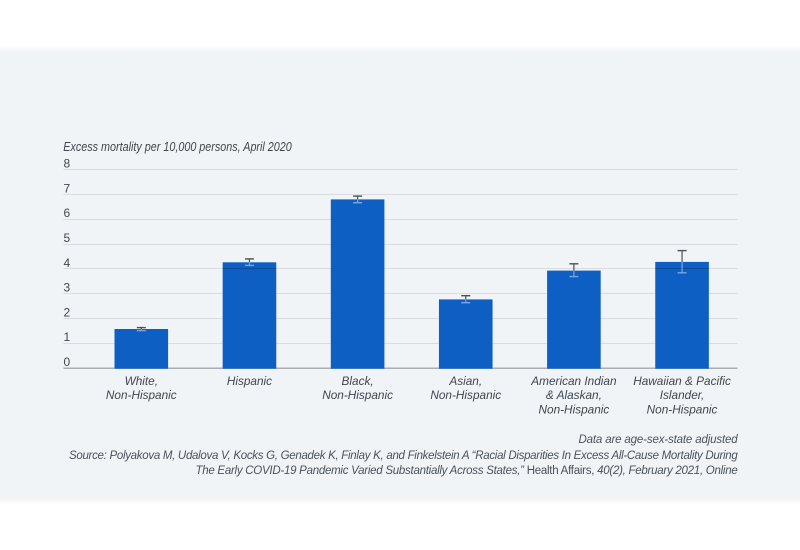  What do you see at coordinates (66, 263) in the screenshot?
I see `svg-text: 4` at bounding box center [66, 263].